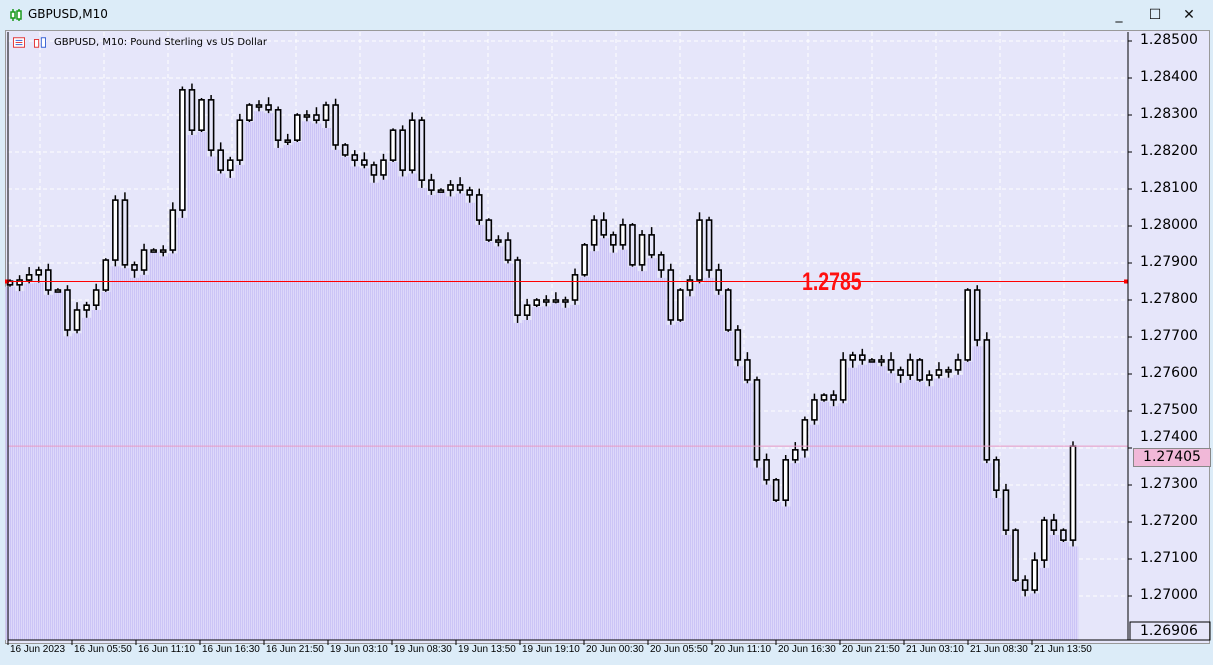 This screenshot has width=1213, height=665. I want to click on y-tick-label: 1.28000, so click(1169, 225).